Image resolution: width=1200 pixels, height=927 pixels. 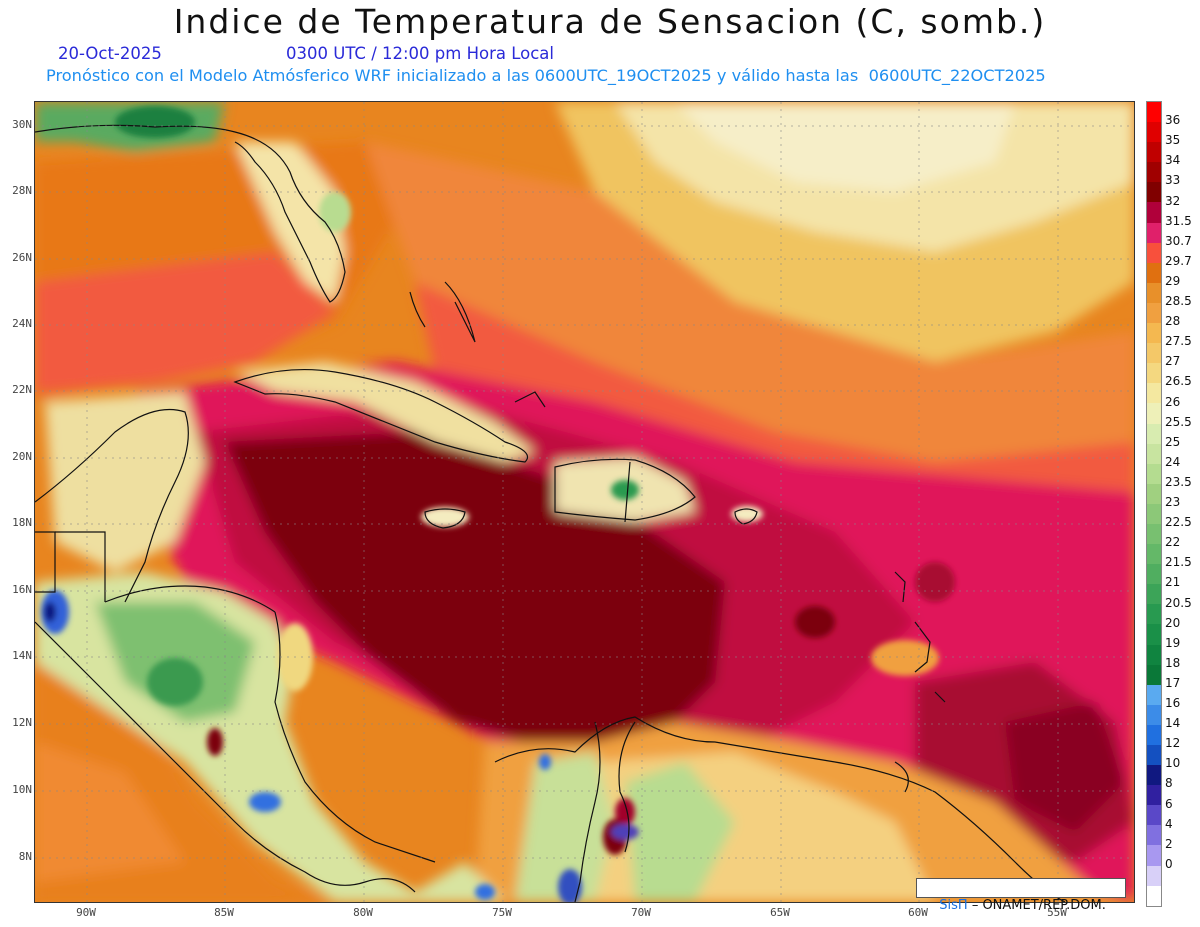 What do you see at coordinates (1021, 895) in the screenshot?
I see `credit-box: SisΠ – ONAMET/REP.DOM.` at bounding box center [1021, 895].